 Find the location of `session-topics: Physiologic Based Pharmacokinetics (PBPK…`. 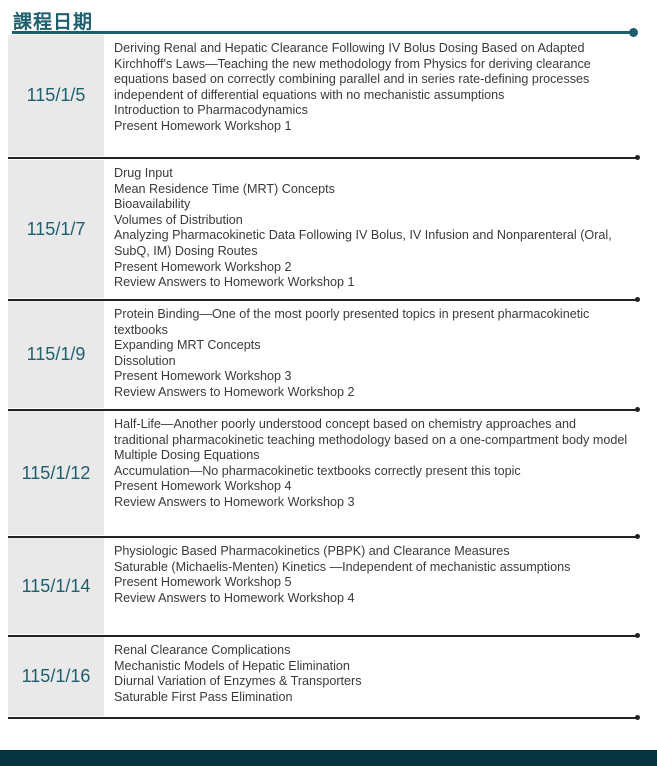

session-topics: Physiologic Based Pharmacokinetics (PBPK… is located at coordinates (374, 575).